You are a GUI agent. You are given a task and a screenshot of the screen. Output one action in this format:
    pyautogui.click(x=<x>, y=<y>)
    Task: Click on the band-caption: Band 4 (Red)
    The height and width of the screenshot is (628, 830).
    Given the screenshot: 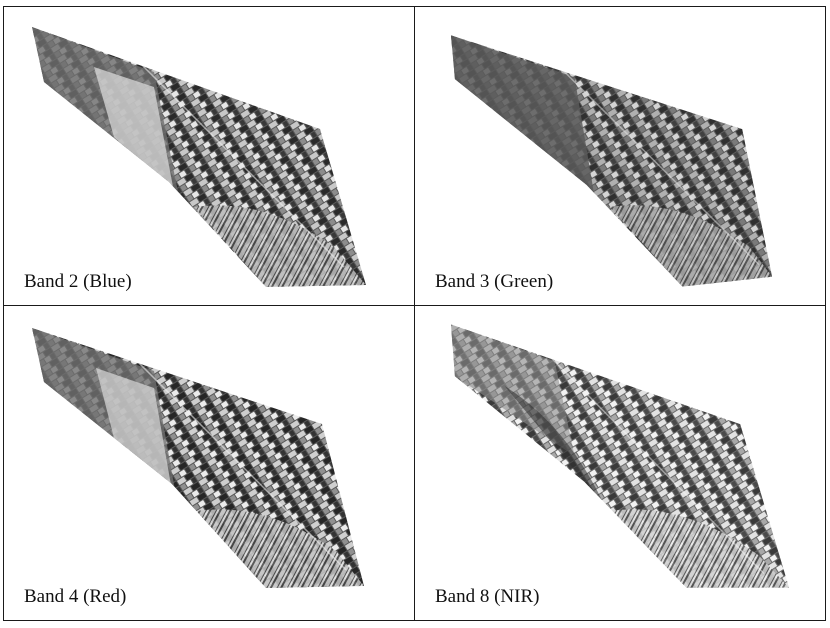 What is the action you would take?
    pyautogui.click(x=75, y=597)
    